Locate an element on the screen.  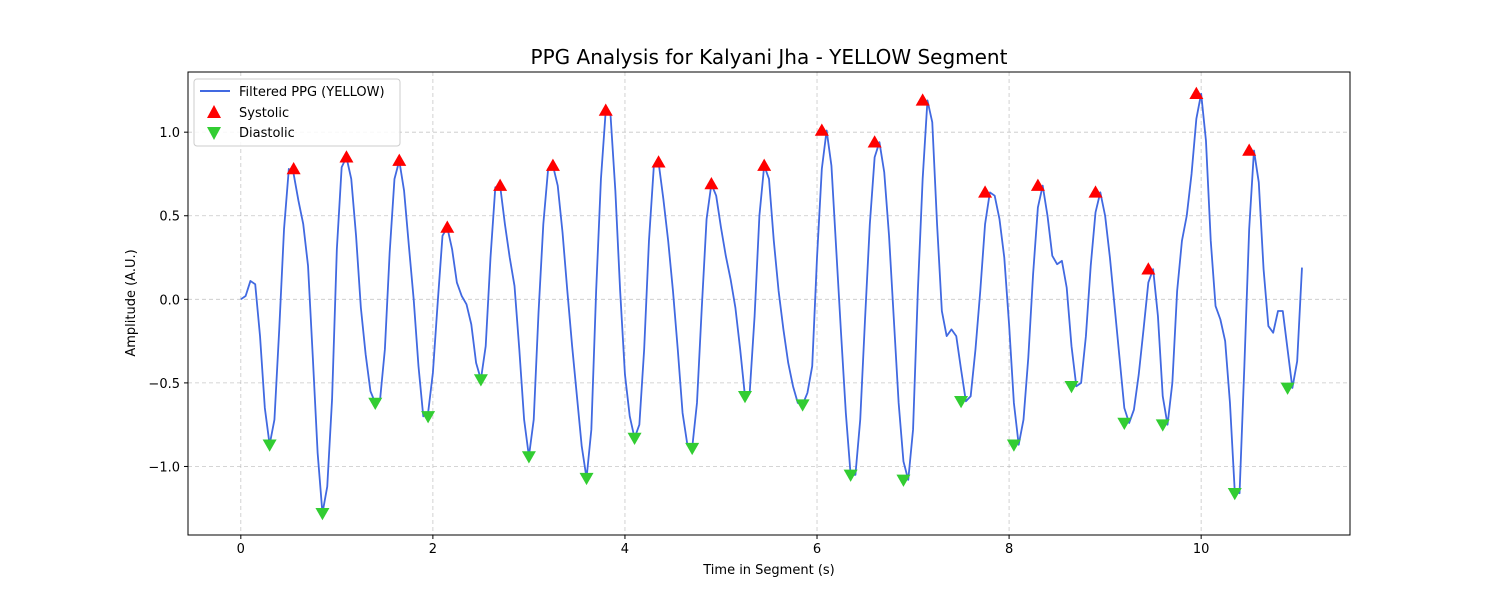
legend-systolic-marker is located at coordinates (214, 111).